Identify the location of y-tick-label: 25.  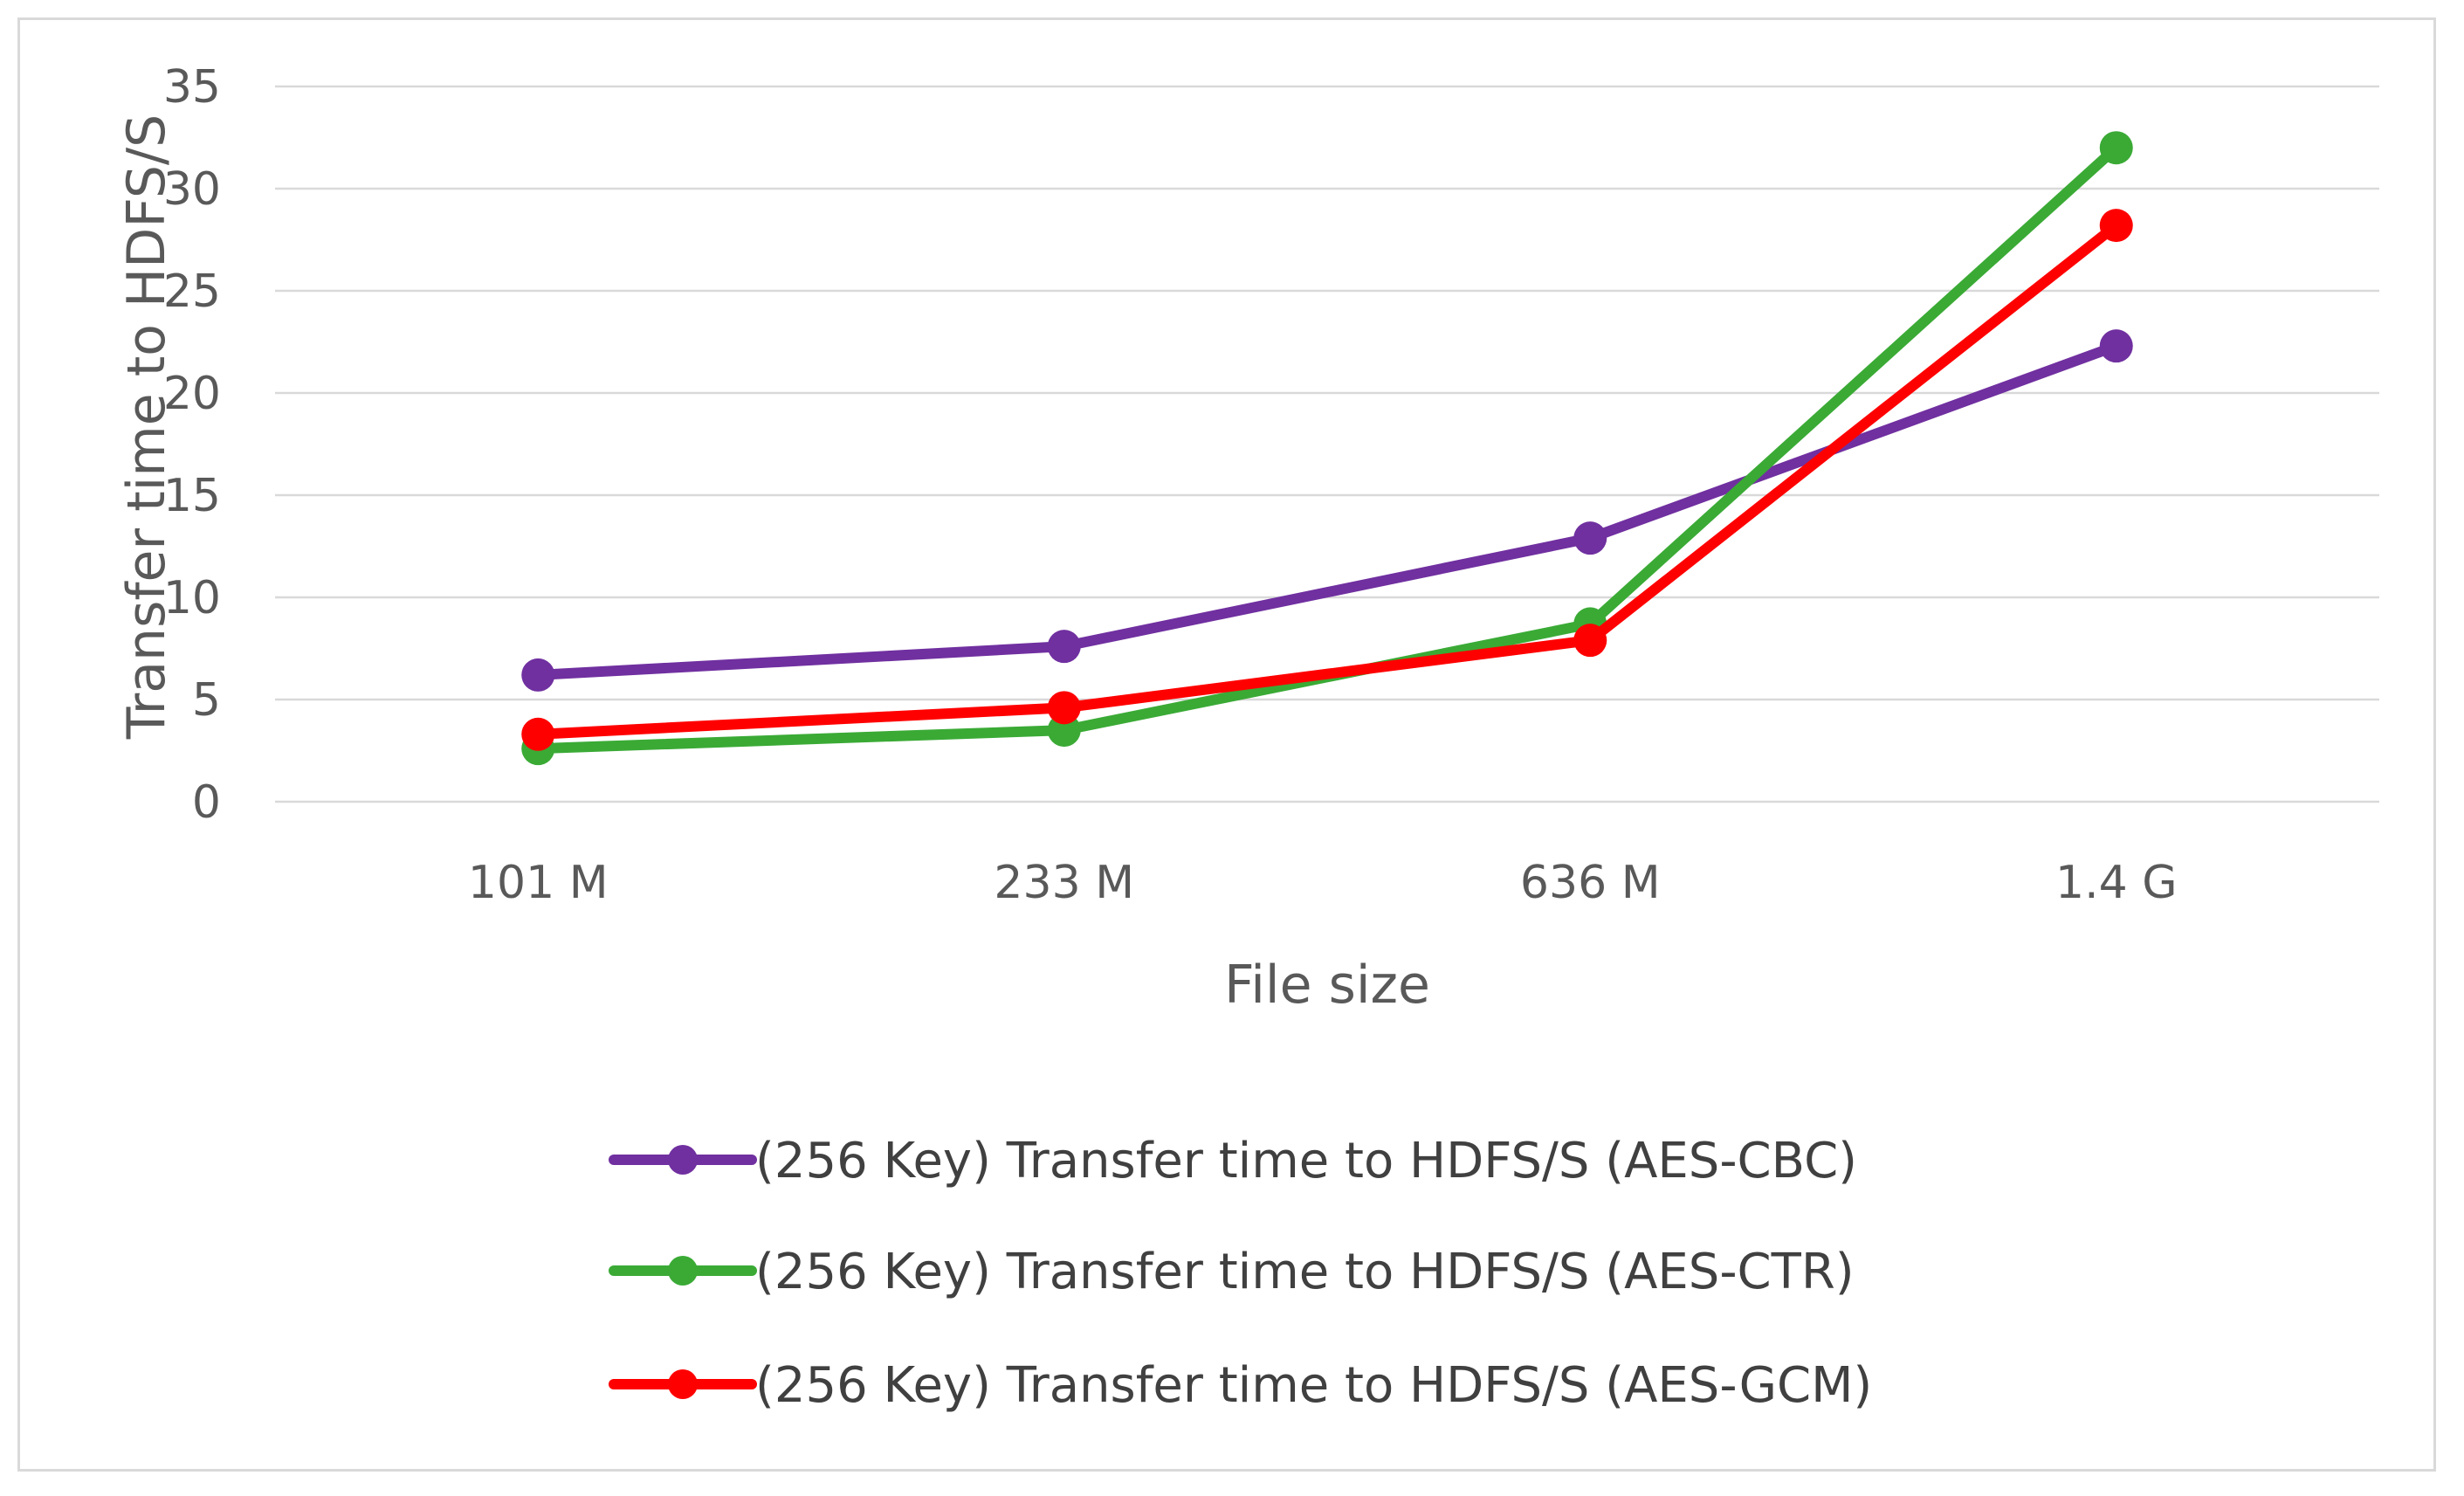
(192, 291).